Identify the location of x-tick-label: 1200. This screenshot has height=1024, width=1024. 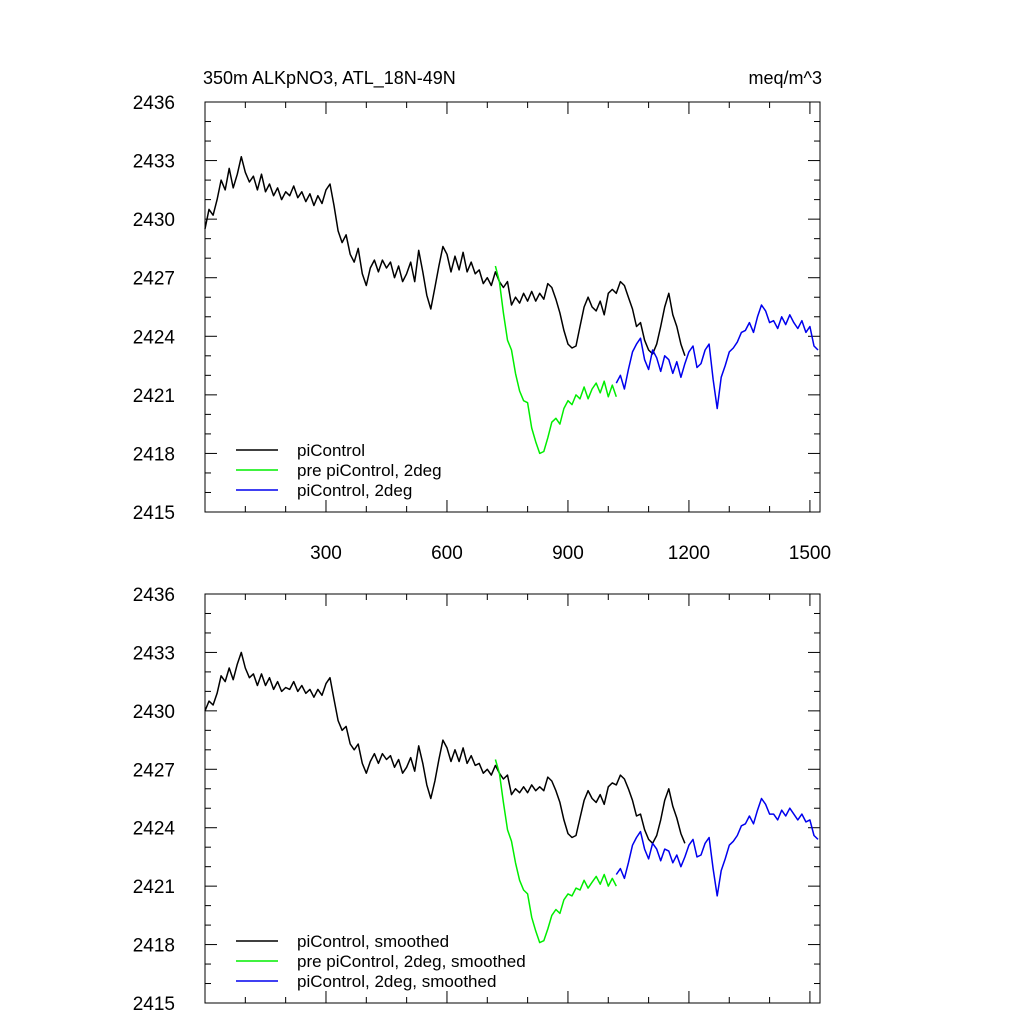
(689, 553).